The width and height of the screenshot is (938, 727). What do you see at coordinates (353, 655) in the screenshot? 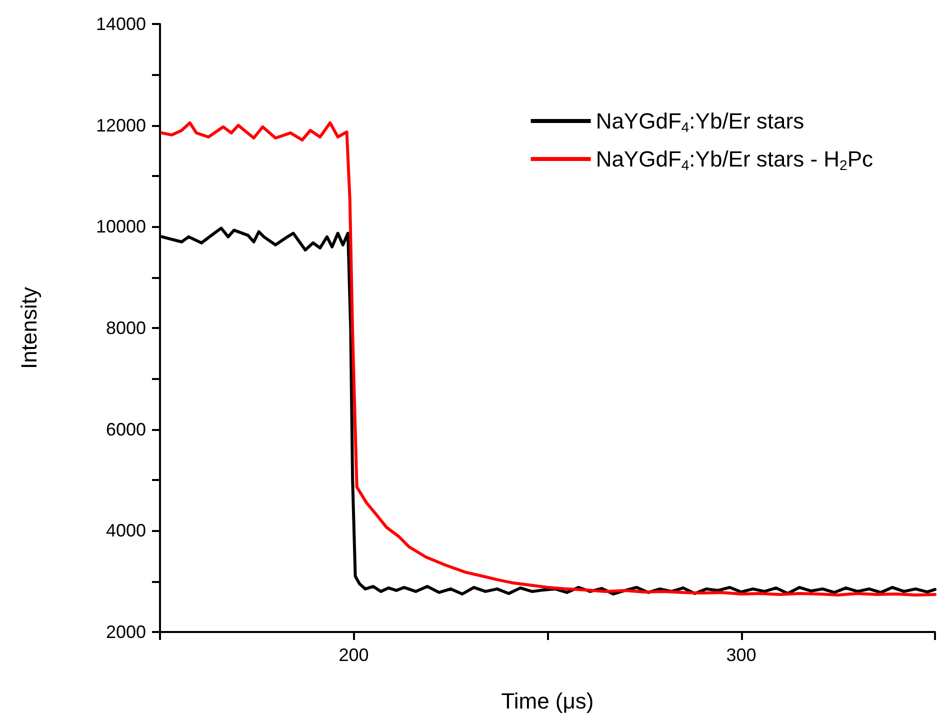
I see `x-tick-label: 200` at bounding box center [353, 655].